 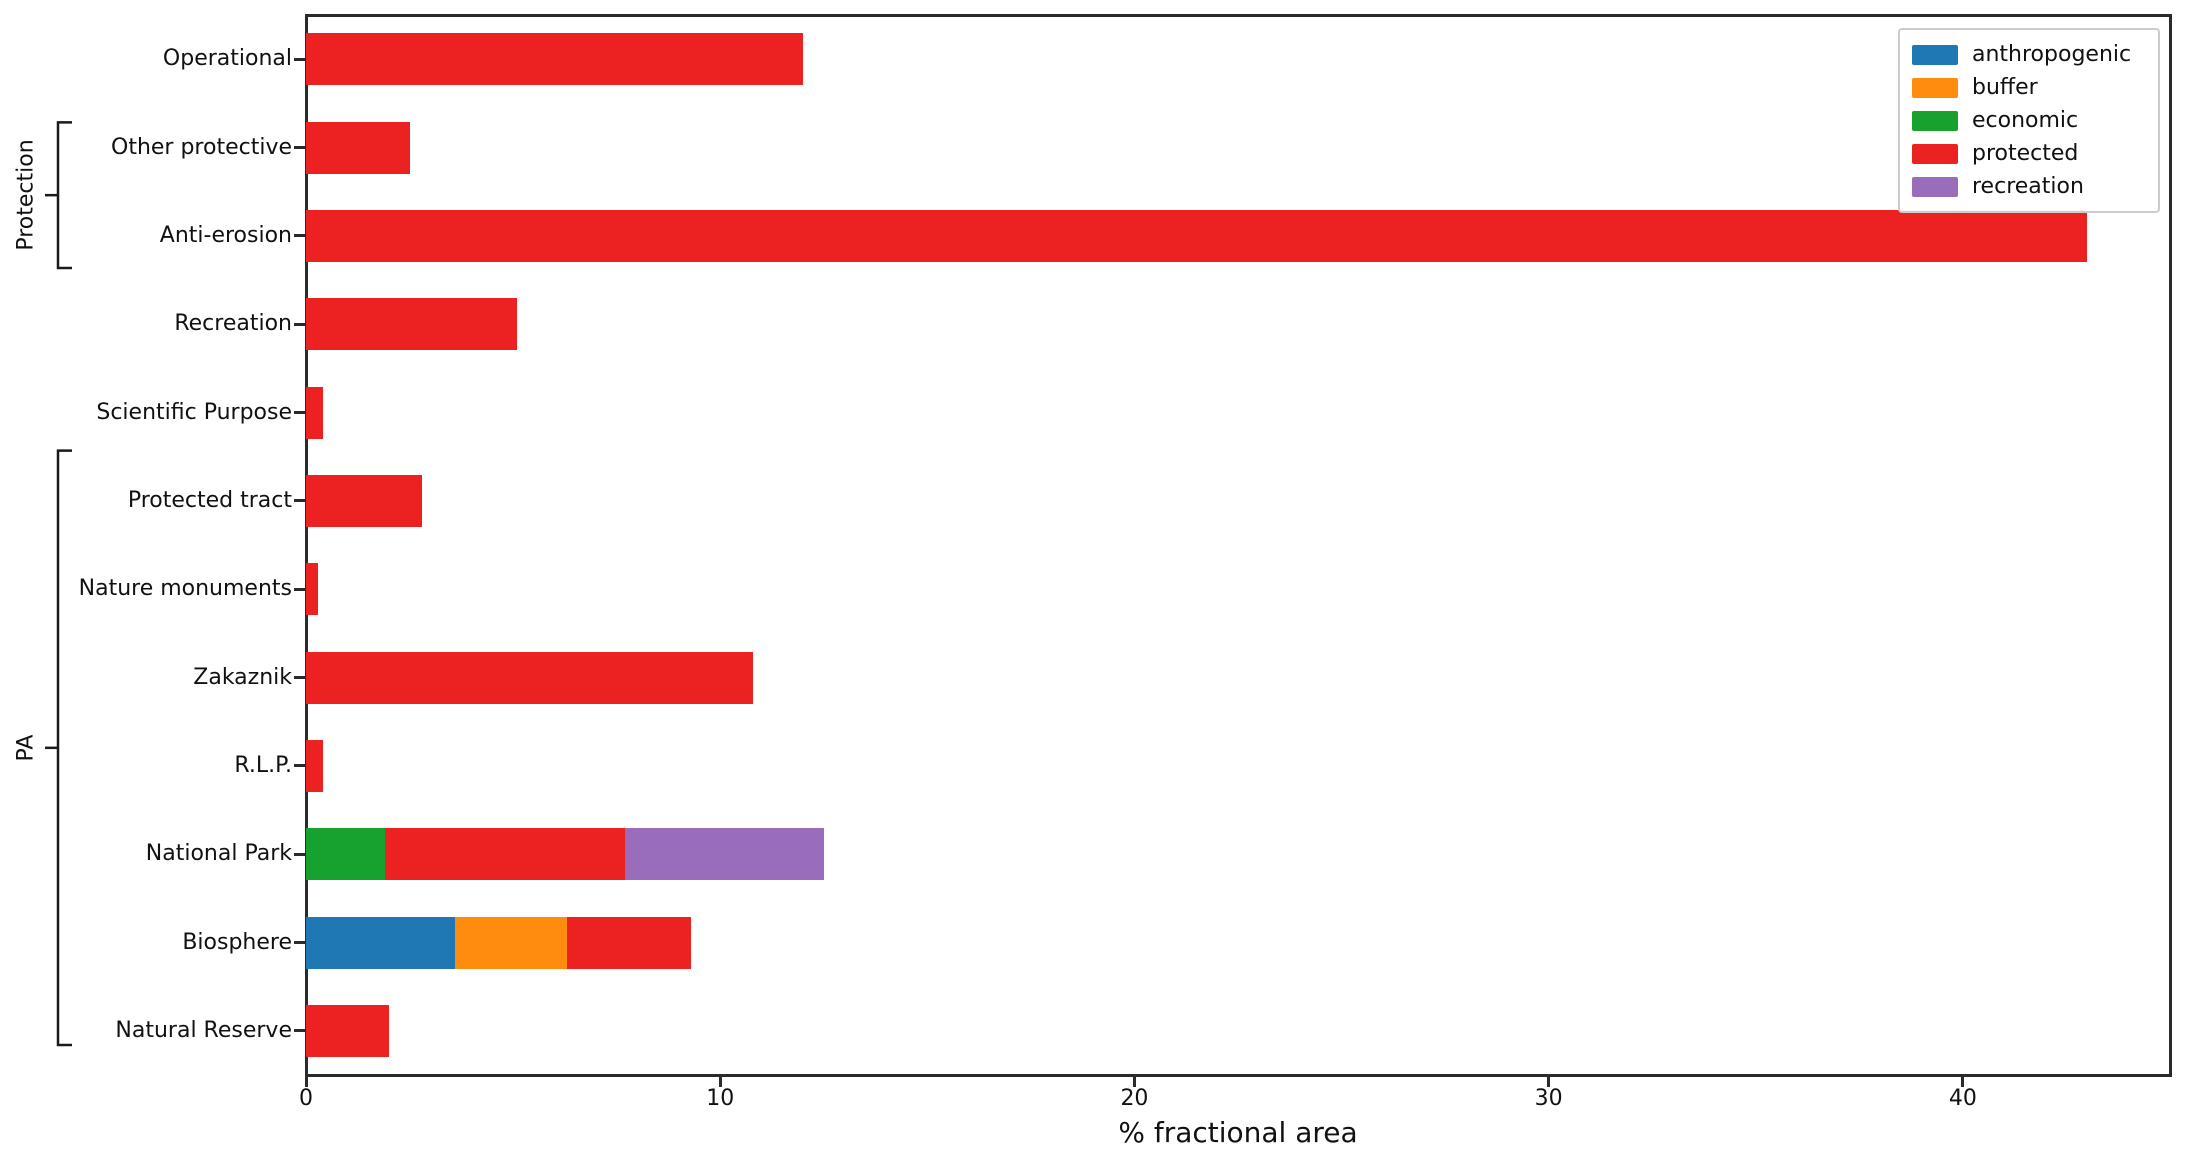 What do you see at coordinates (2005, 87) in the screenshot?
I see `legend-label: buffer` at bounding box center [2005, 87].